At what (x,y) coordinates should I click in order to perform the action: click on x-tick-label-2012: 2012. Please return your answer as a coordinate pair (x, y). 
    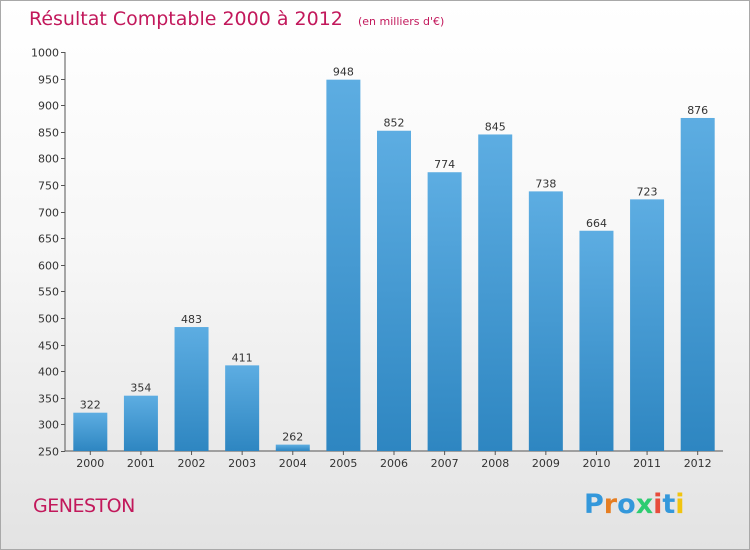
    Looking at the image, I should click on (698, 463).